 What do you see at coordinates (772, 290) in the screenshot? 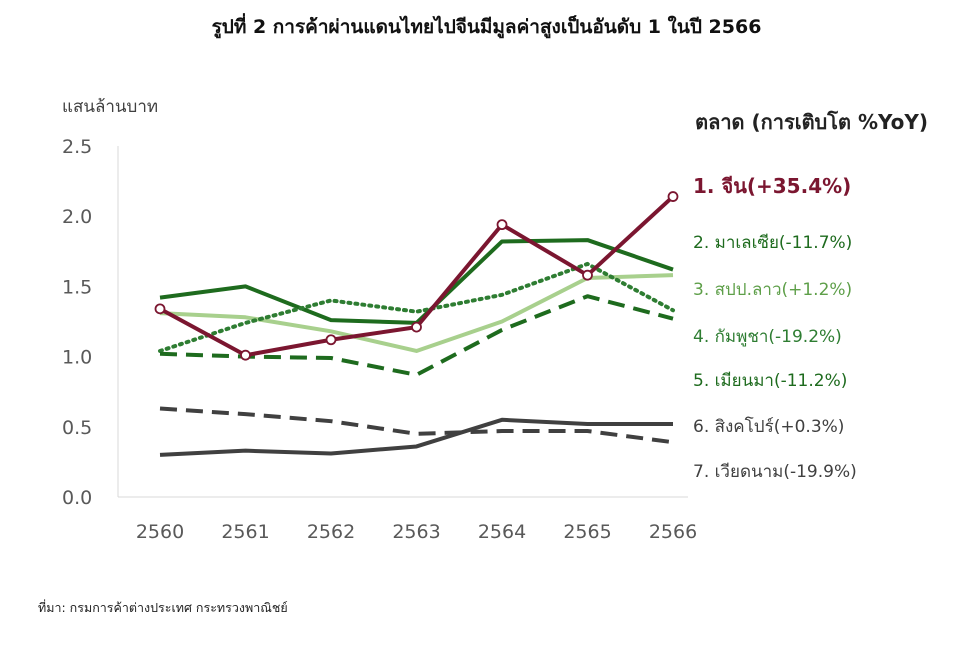
I see `legend-entry: 3. สปป.ลาว(+1.2%)` at bounding box center [772, 290].